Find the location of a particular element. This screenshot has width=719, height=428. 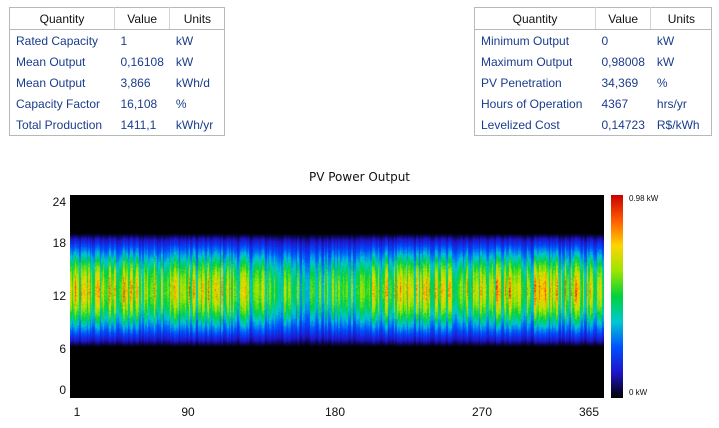

row-value: 3,866 is located at coordinates (135, 82).